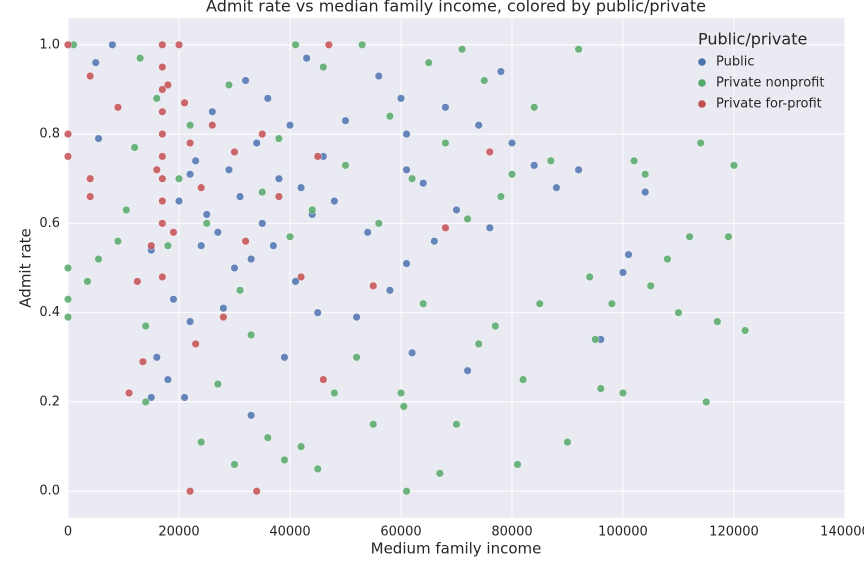 This screenshot has height=576, width=864. I want to click on x-tick-label: 0, so click(68, 532).